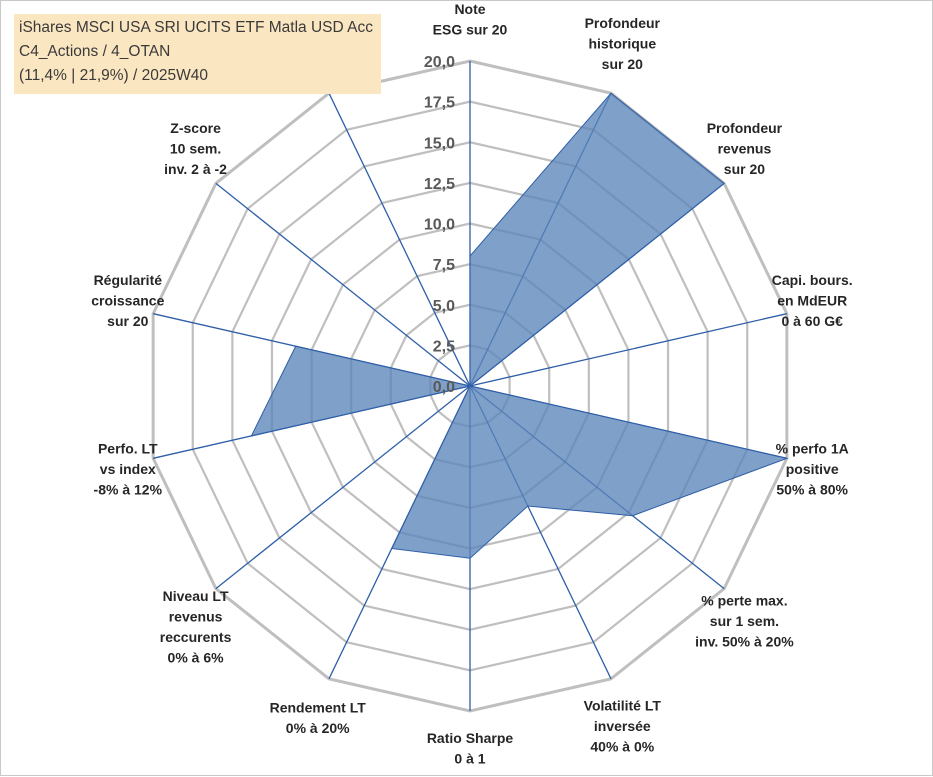  I want to click on axis-label-12: Z-score 10 sem. inv. 2 à -2, so click(195, 148).